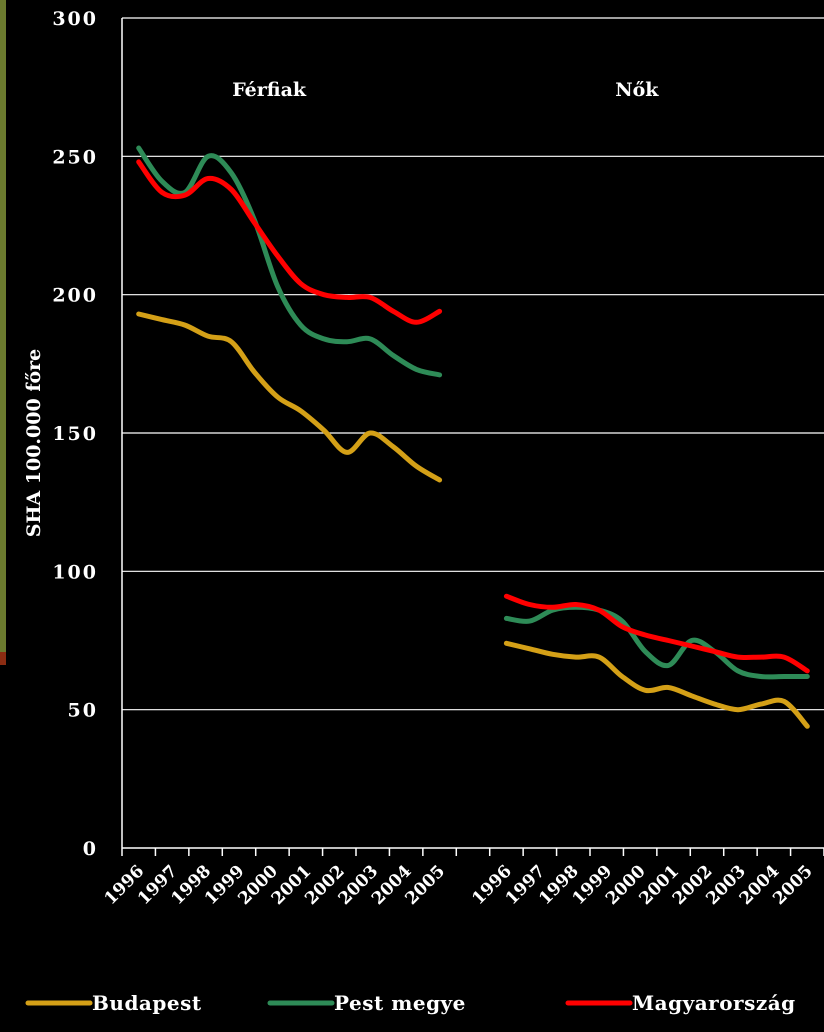 This screenshot has height=1032, width=824. What do you see at coordinates (637, 90) in the screenshot?
I see `group-label: Nők` at bounding box center [637, 90].